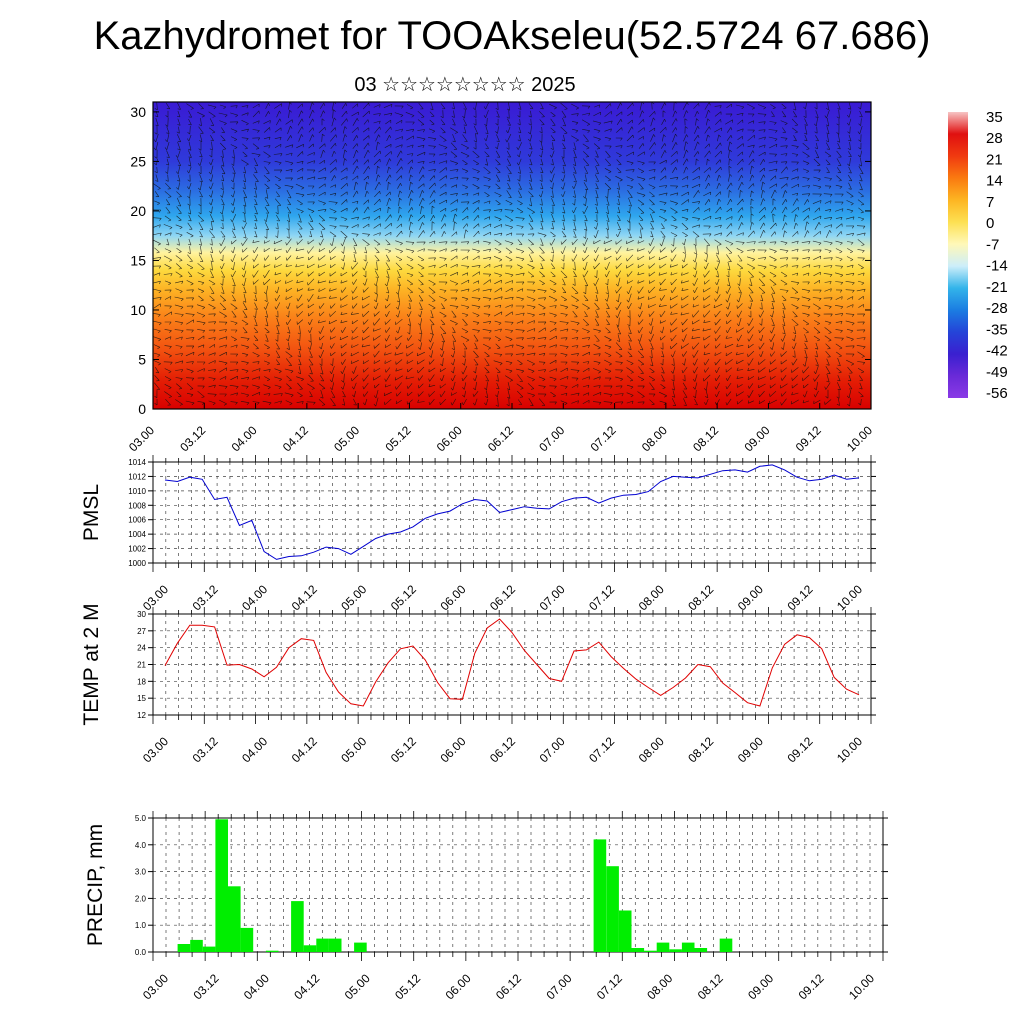  I want to click on colorbar-label: -21, so click(997, 287).